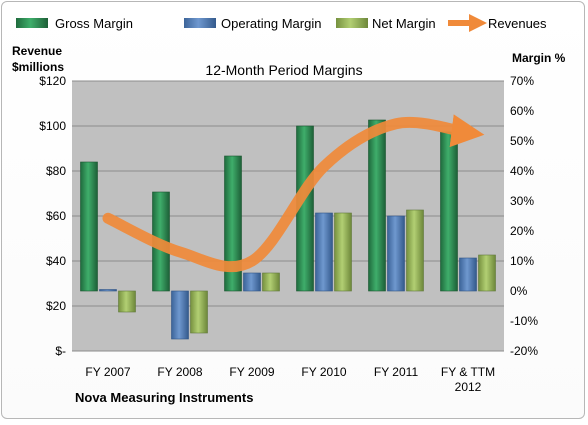 The width and height of the screenshot is (588, 425). Describe the element at coordinates (468, 387) in the screenshot. I see `category-label: 2012` at that location.